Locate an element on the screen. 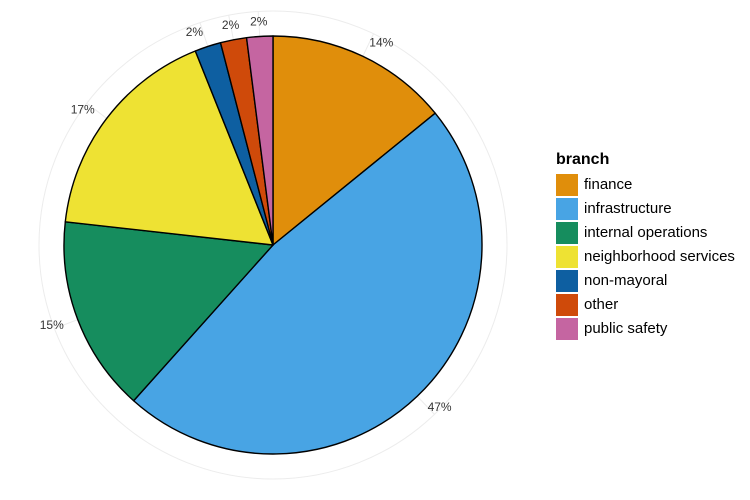  legend-swatch-non-mayoral is located at coordinates (567, 281).